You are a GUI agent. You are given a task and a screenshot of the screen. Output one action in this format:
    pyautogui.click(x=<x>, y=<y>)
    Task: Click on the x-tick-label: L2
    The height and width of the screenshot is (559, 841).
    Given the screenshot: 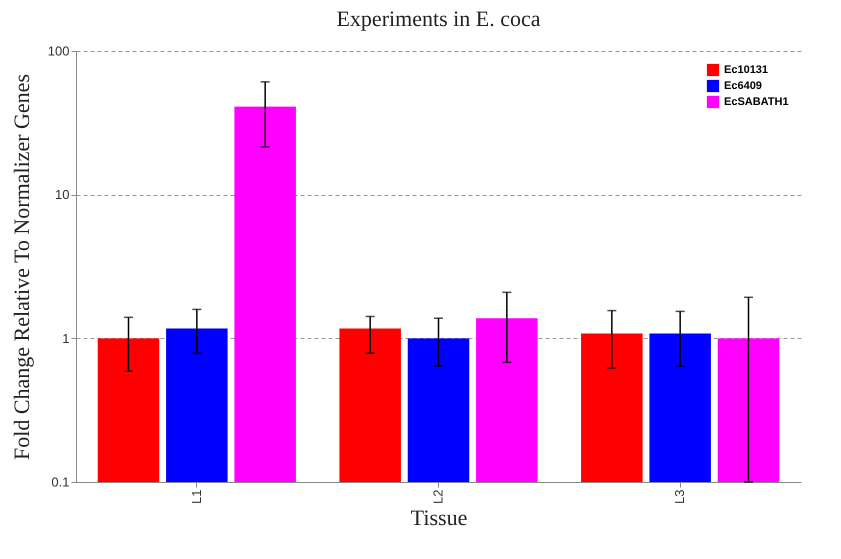 What is the action you would take?
    pyautogui.click(x=438, y=497)
    